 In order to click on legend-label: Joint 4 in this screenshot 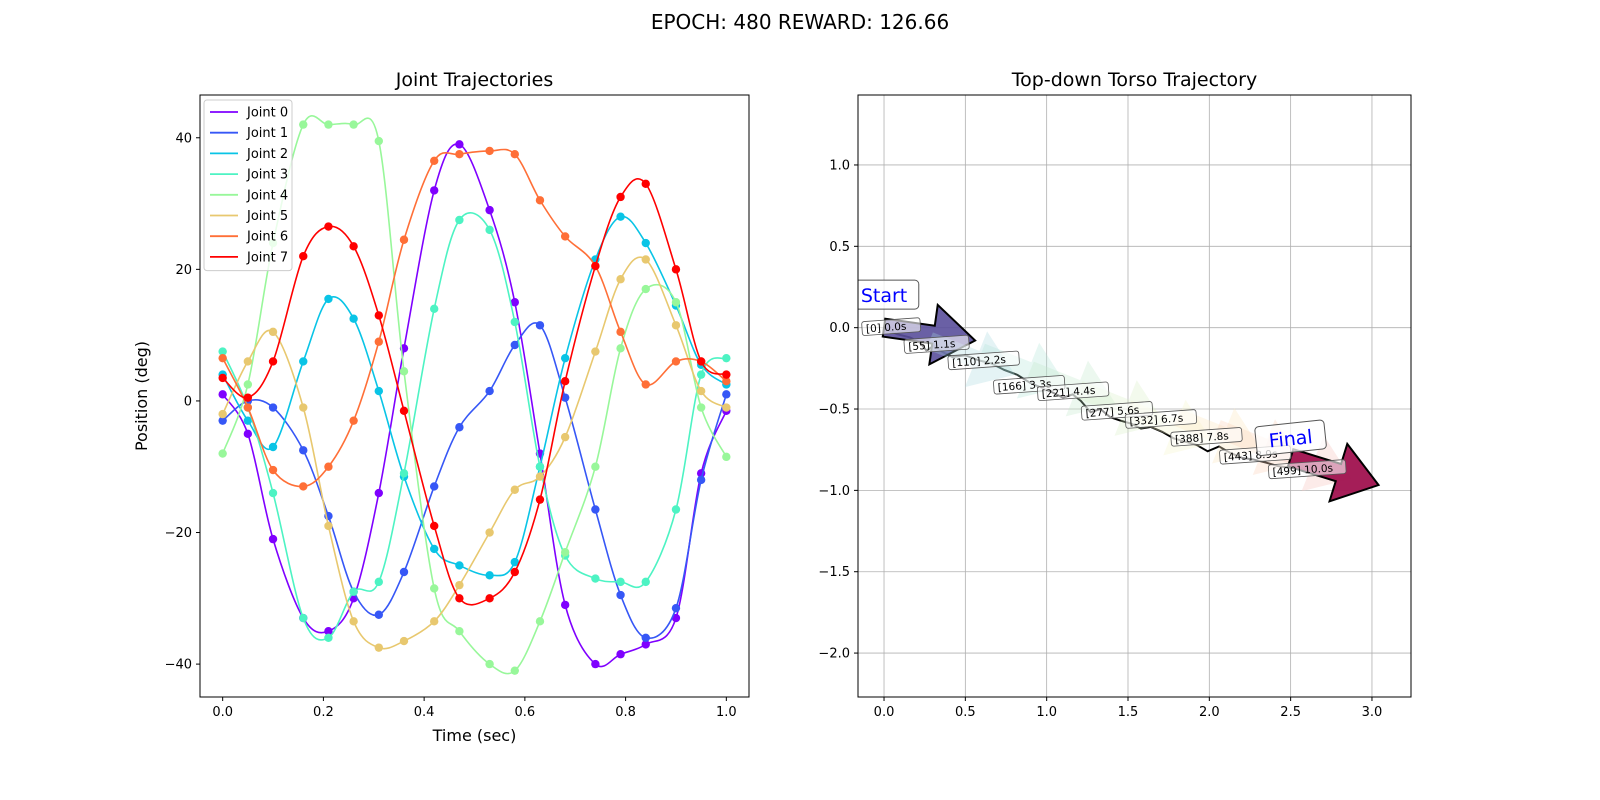, I will do `click(267, 195)`.